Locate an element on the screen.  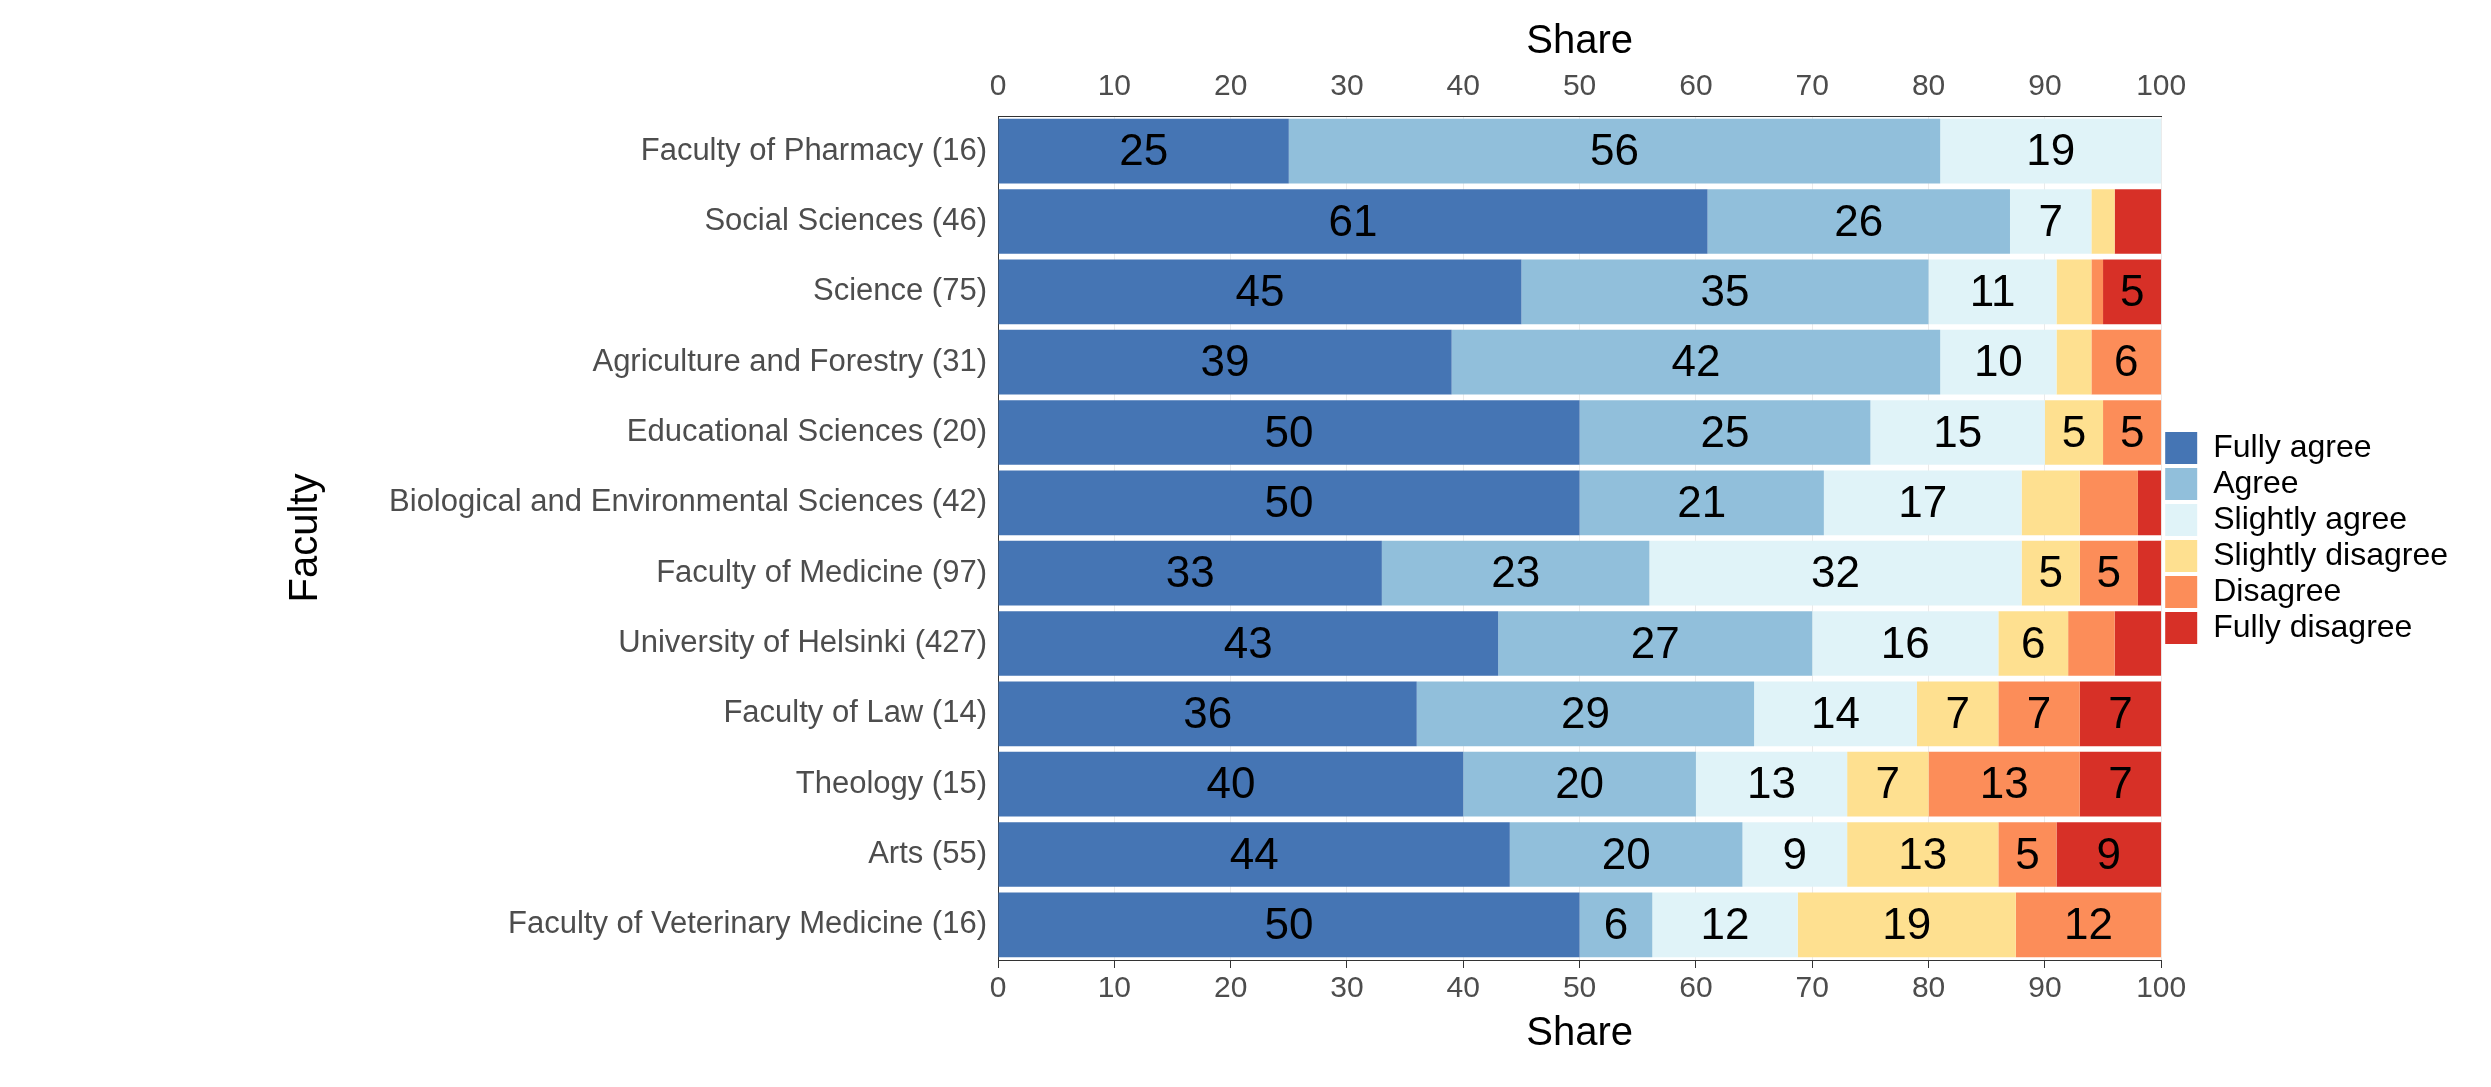
x-axis-title: Share is located at coordinates (1579, 1031).